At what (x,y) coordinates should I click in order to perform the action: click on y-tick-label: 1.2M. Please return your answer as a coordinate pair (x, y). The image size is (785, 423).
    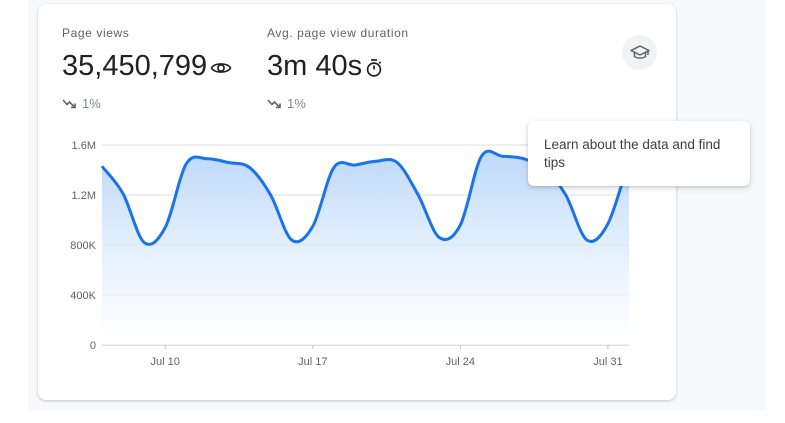
    Looking at the image, I should click on (84, 196).